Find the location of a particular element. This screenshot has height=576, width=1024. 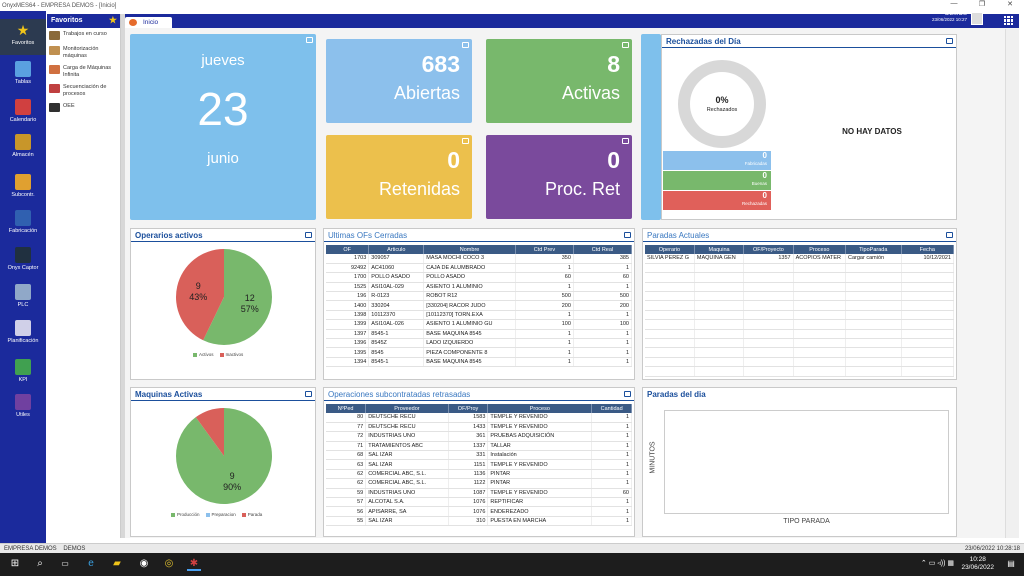

nav-item-planificaci-n: Planificación is located at coordinates (23, 335).